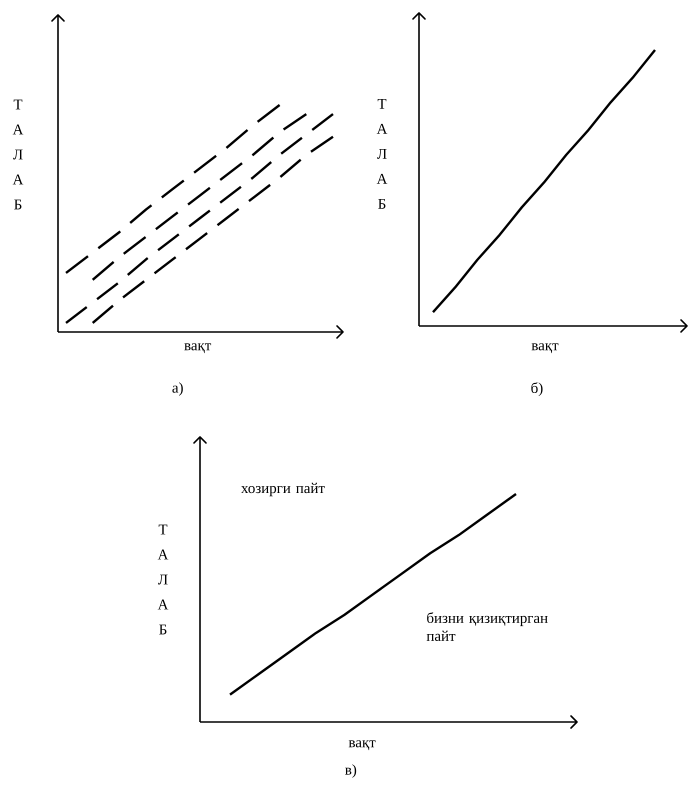 This screenshot has height=789, width=694. Describe the element at coordinates (350, 771) in the screenshot. I see `text: в)` at that location.